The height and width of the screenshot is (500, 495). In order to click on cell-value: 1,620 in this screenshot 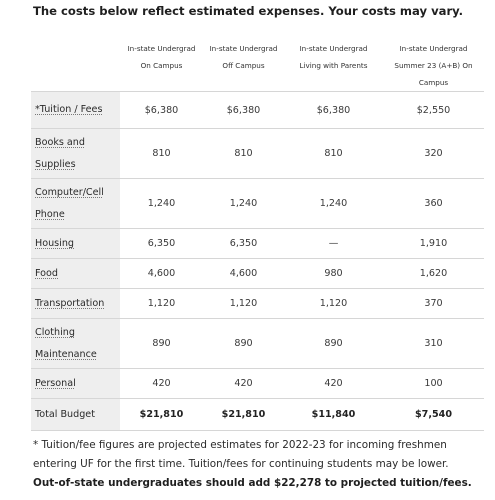, I will do `click(433, 273)`.